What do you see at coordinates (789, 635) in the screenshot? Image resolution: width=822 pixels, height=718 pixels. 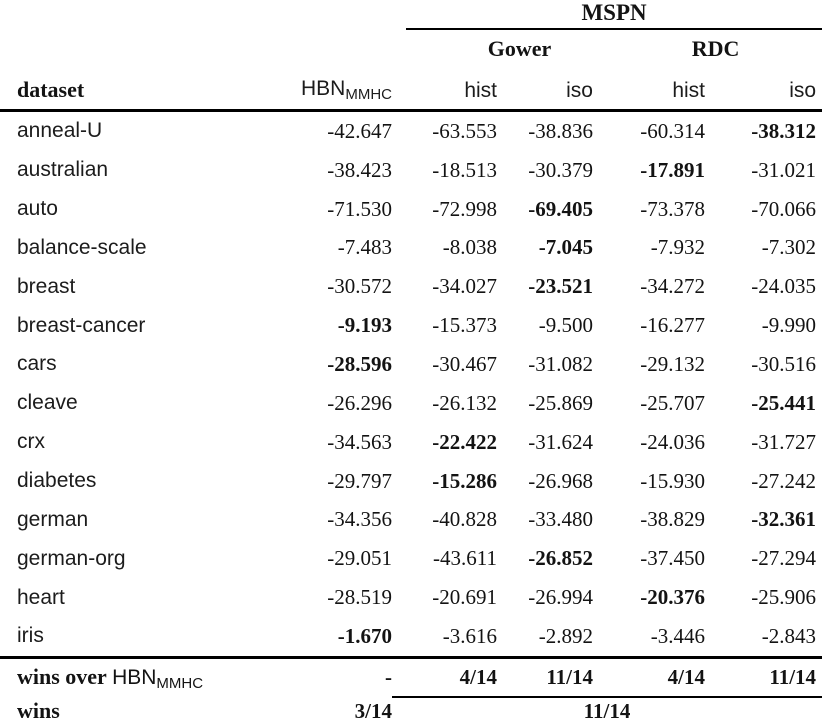 I see `score-cell: -2.843` at bounding box center [789, 635].